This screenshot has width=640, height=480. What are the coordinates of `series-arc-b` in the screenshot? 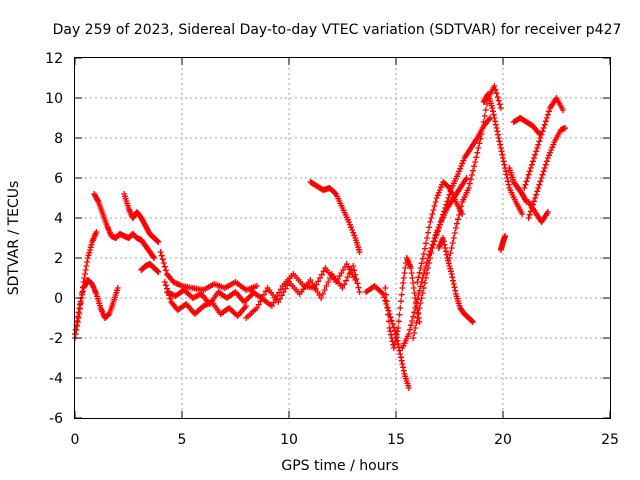 It's located at (86, 285).